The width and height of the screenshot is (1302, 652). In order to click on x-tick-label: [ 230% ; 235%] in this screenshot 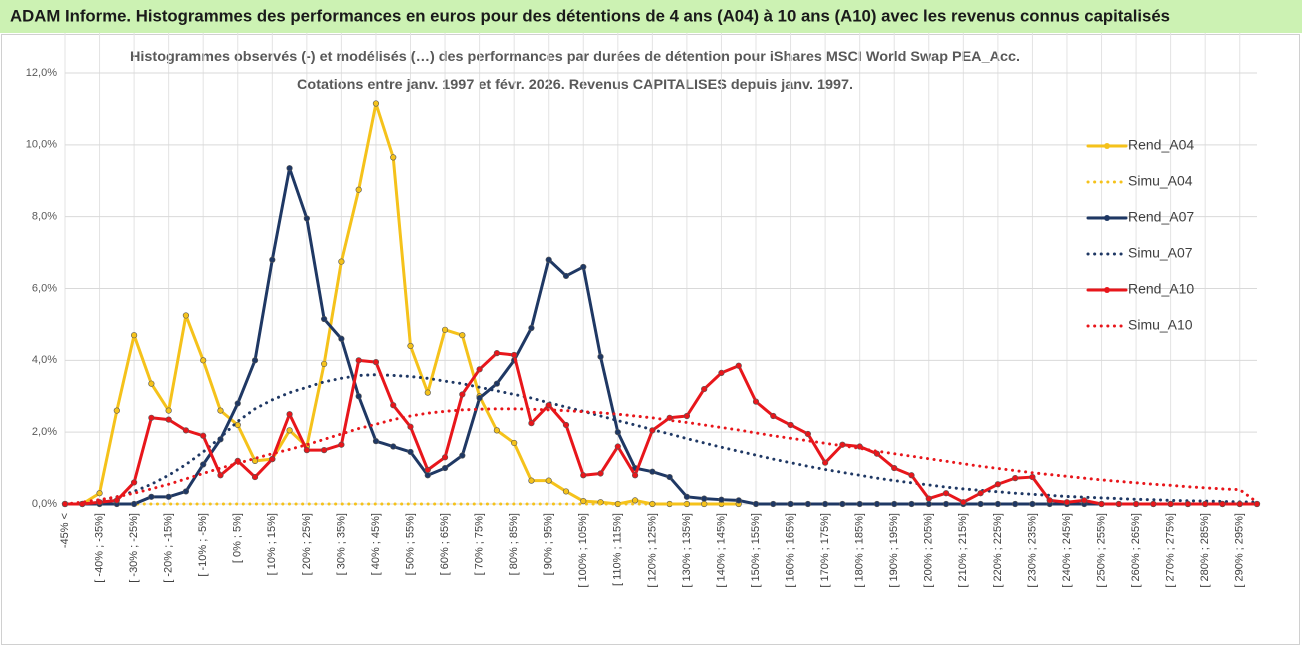, I will do `click(1032, 550)`.